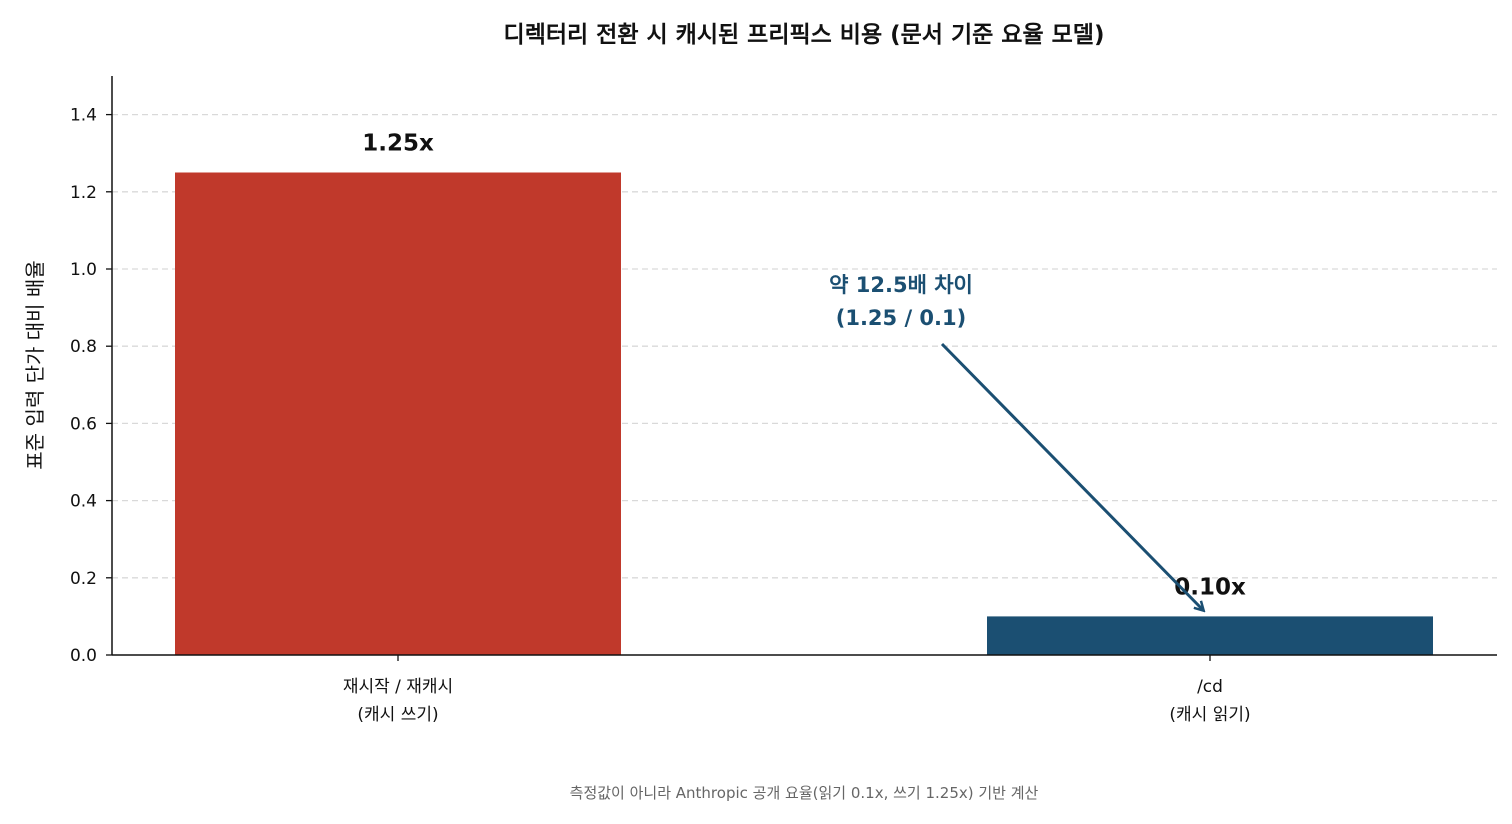 The height and width of the screenshot is (824, 1512). What do you see at coordinates (83, 579) in the screenshot?
I see `y-tick-label: 0.2` at bounding box center [83, 579].